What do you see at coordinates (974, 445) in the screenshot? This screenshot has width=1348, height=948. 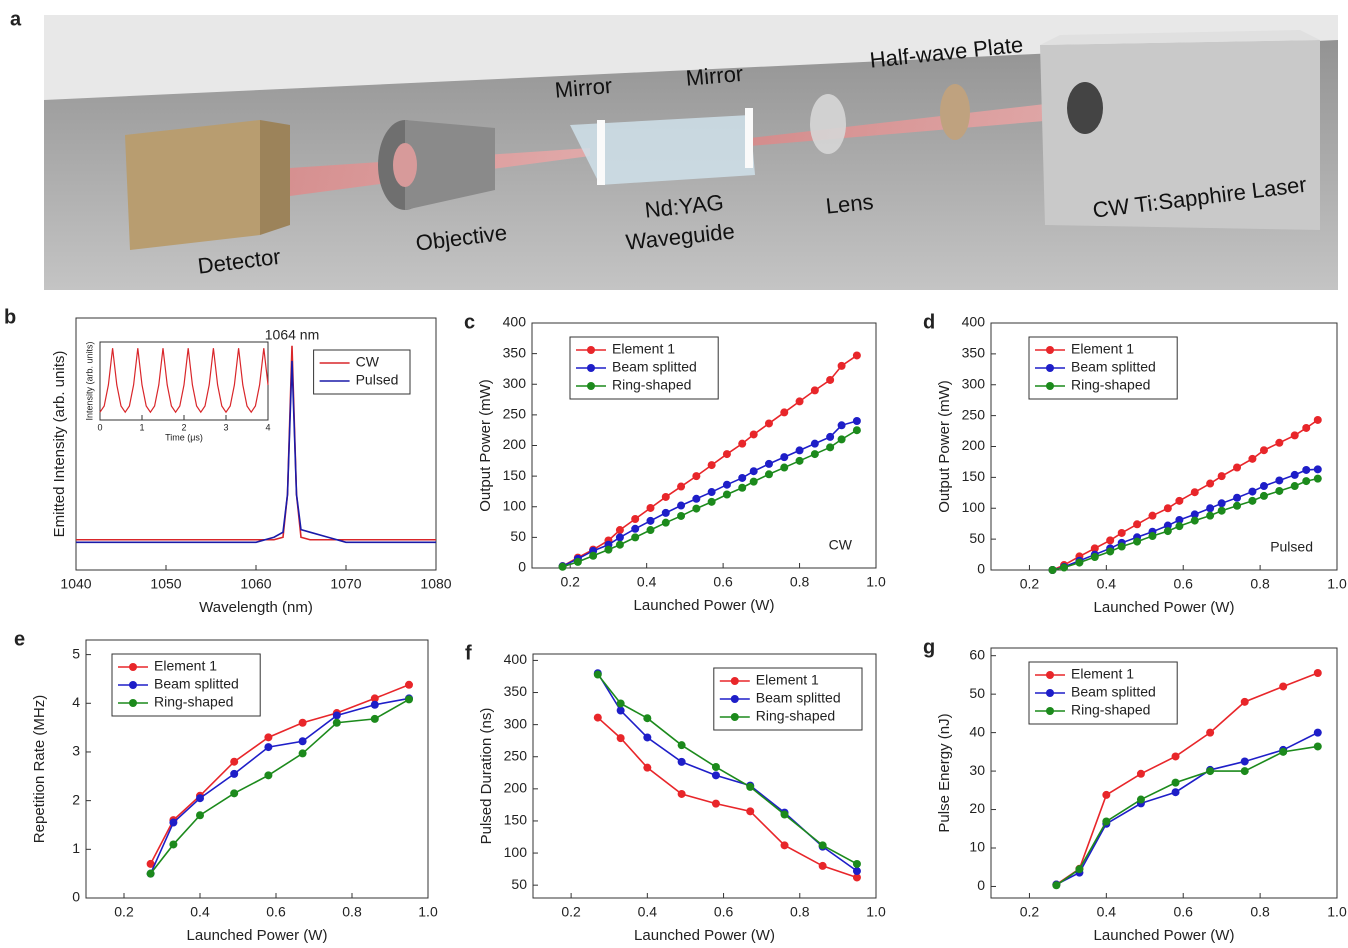 I see `y-tick-label: 200` at bounding box center [974, 445].